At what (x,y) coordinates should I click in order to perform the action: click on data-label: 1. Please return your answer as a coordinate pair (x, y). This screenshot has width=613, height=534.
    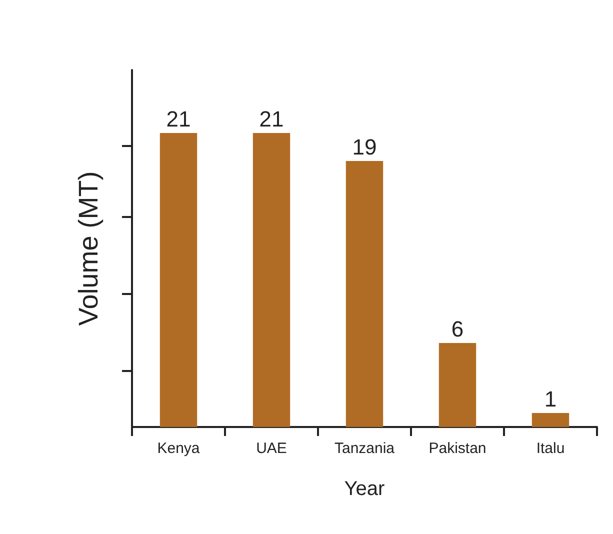
    Looking at the image, I should click on (550, 399).